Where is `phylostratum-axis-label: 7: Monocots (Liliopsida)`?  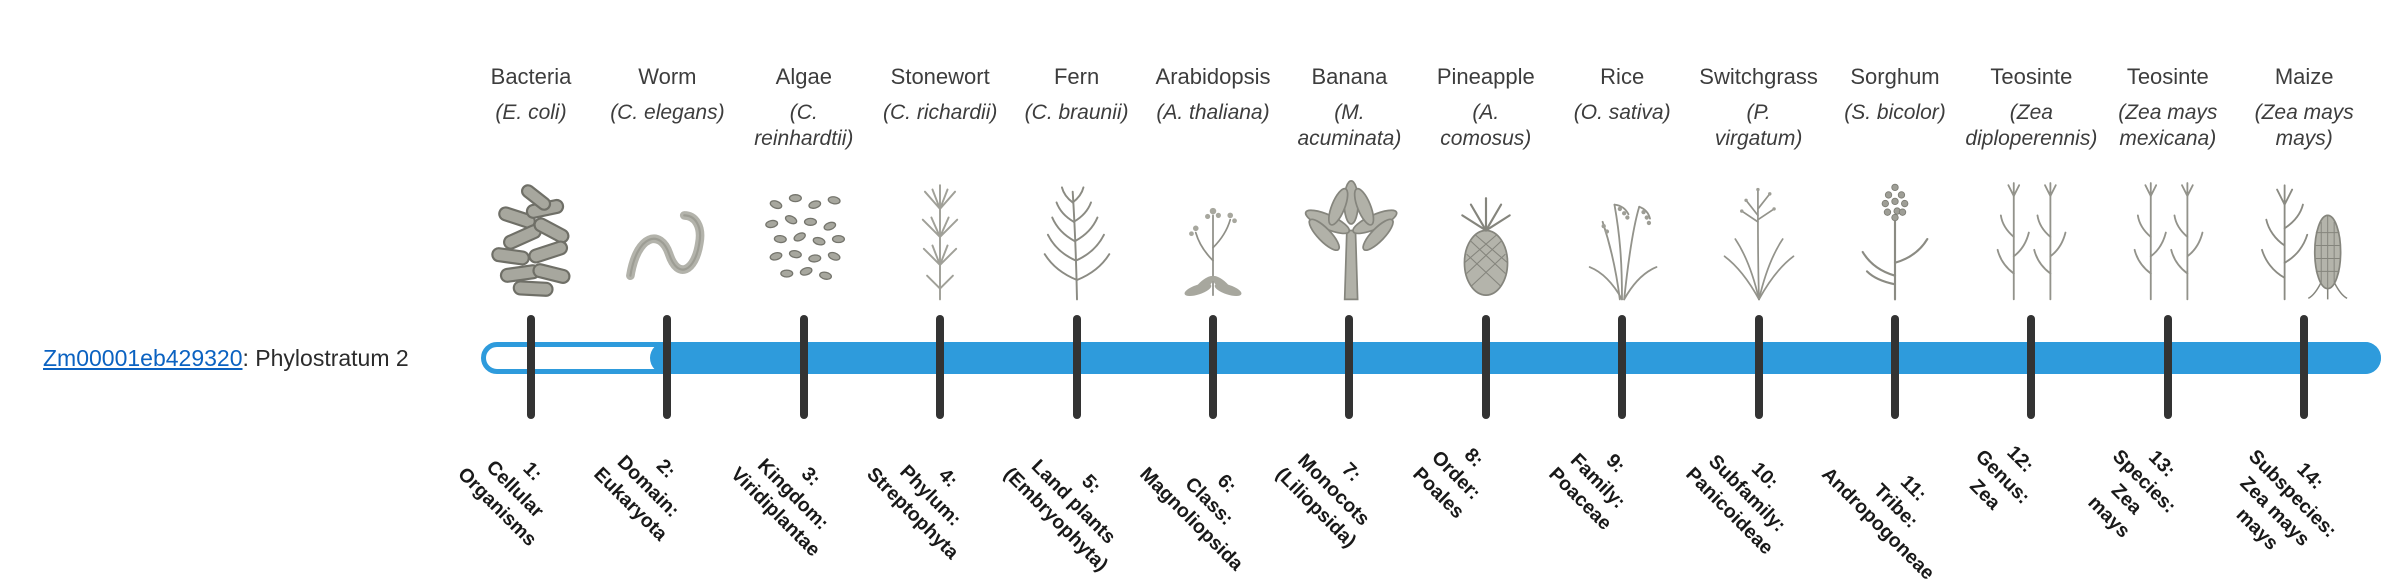
phylostratum-axis-label: 7: Monocots (Liliopsida) is located at coordinates (1323, 501).